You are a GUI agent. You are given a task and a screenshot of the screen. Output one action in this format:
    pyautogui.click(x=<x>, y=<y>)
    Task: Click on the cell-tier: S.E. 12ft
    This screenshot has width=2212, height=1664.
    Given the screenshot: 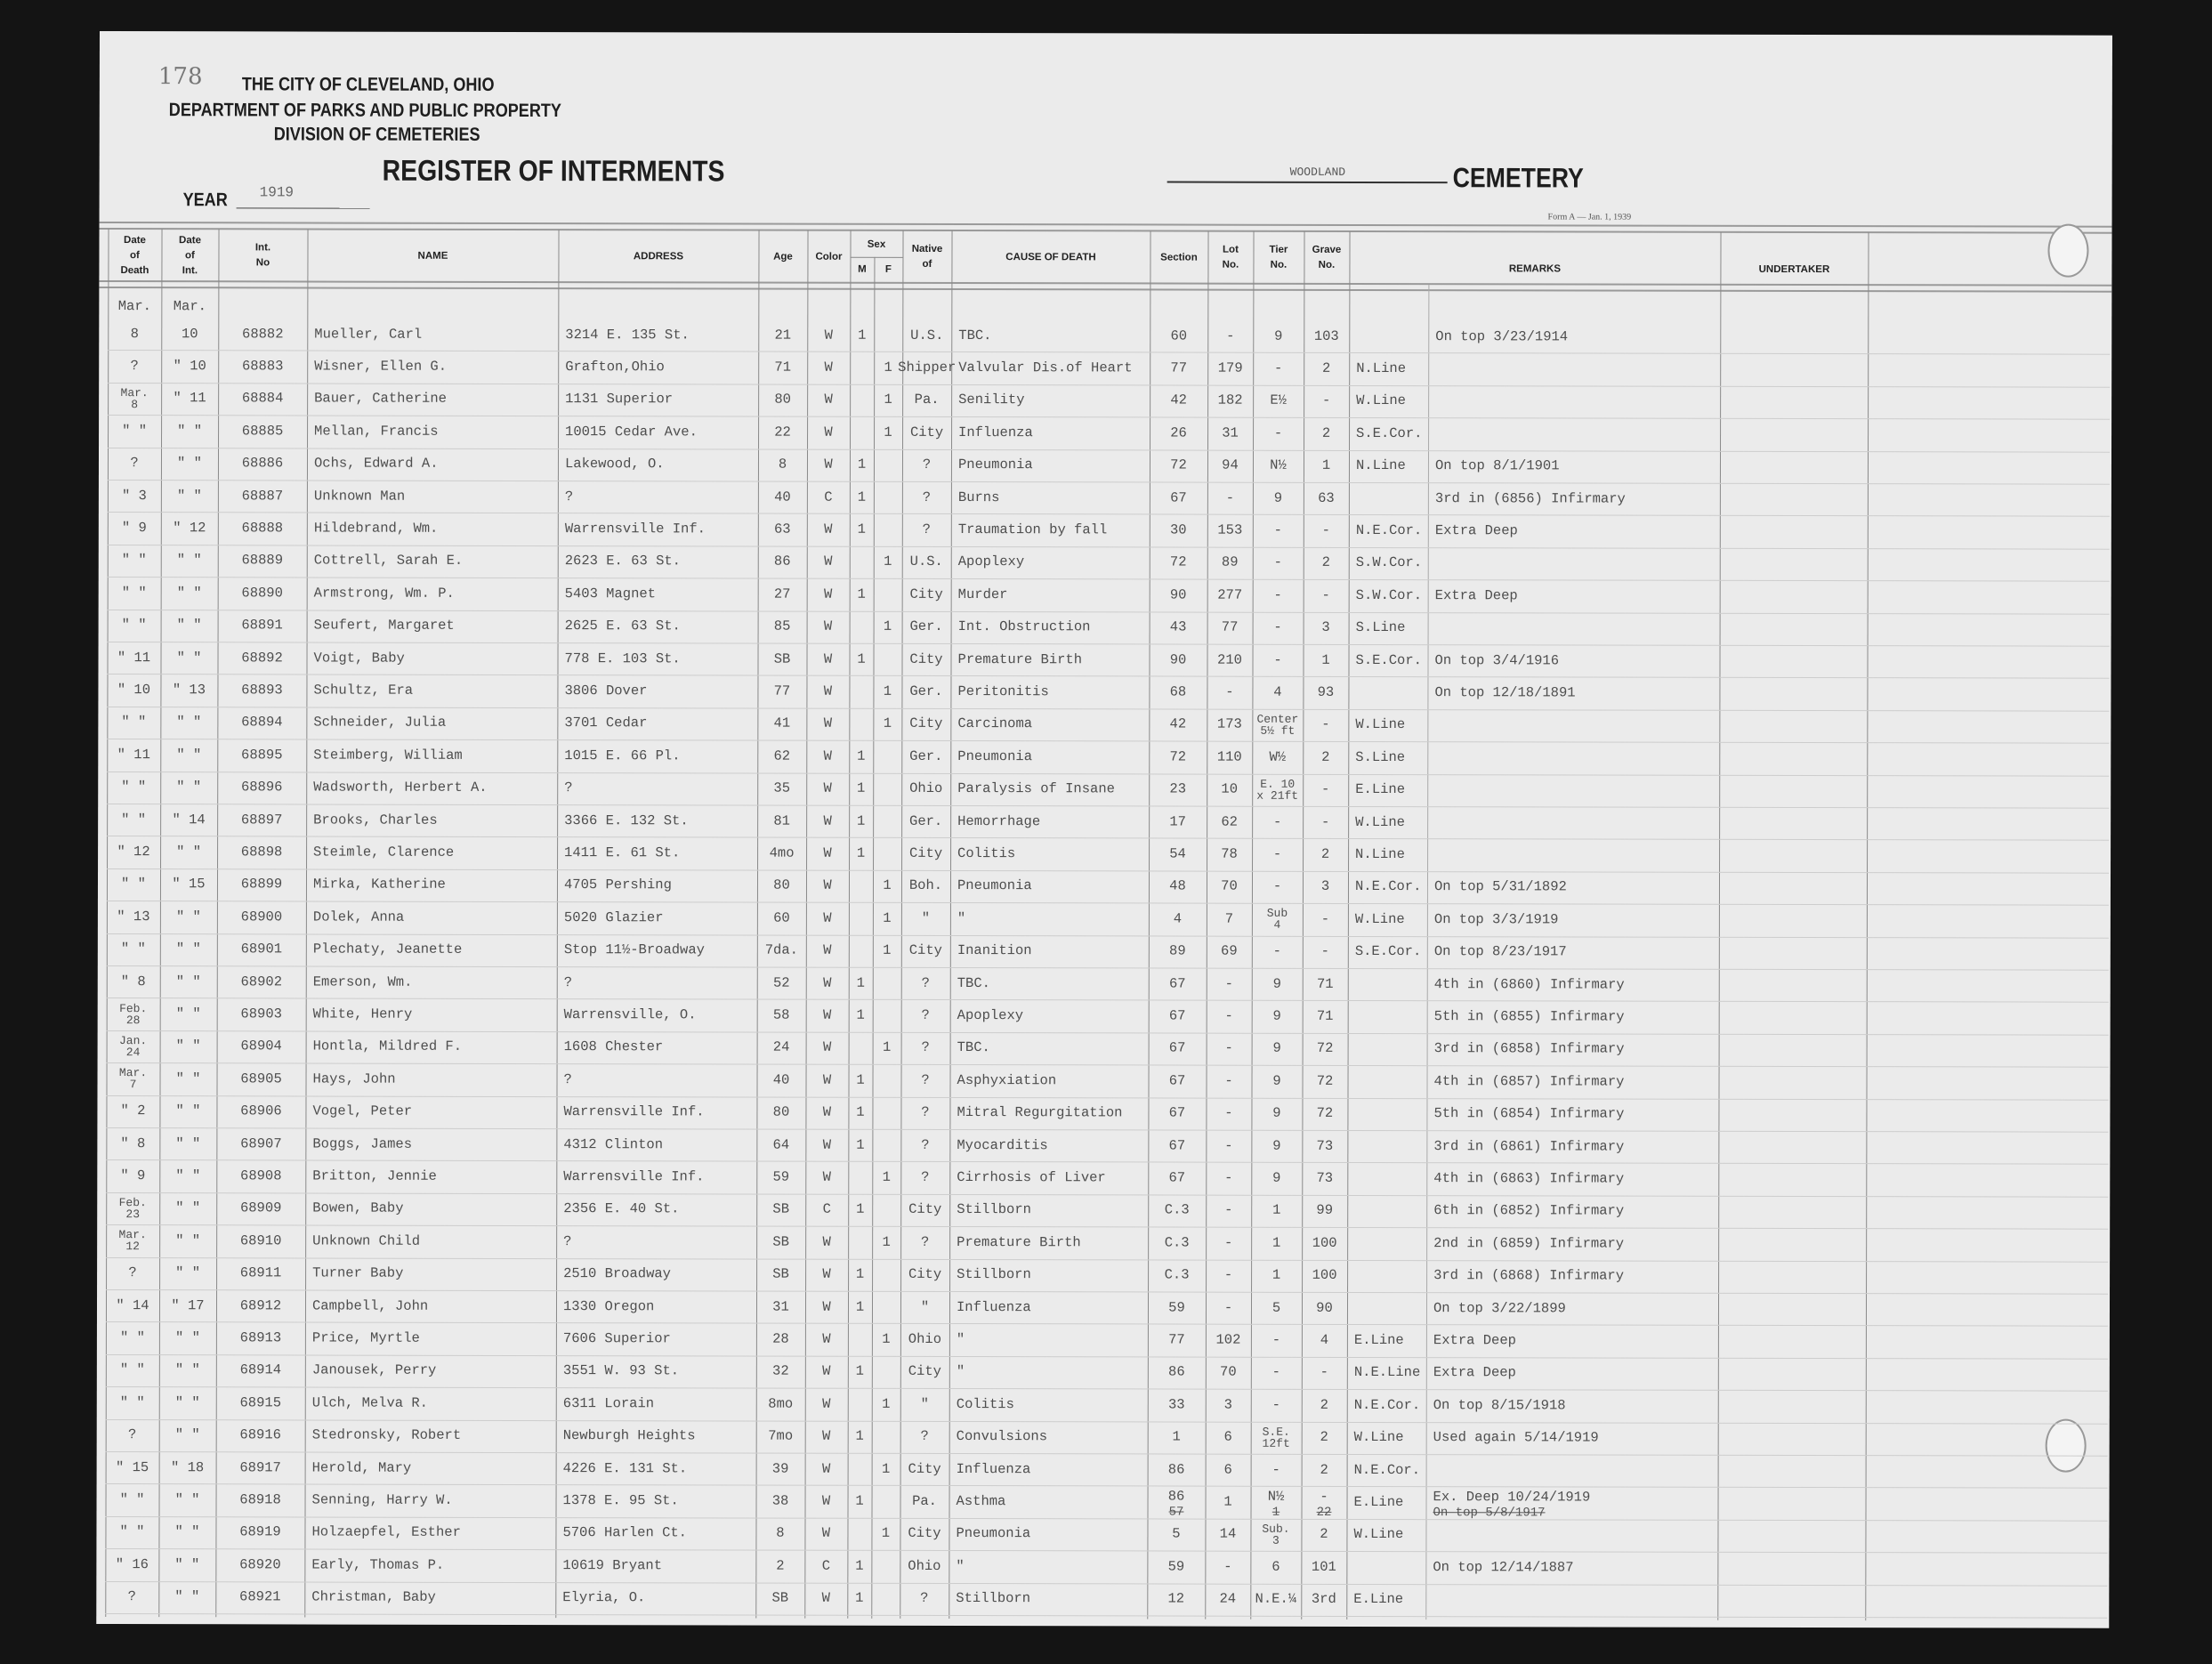 What is the action you would take?
    pyautogui.click(x=1276, y=1437)
    